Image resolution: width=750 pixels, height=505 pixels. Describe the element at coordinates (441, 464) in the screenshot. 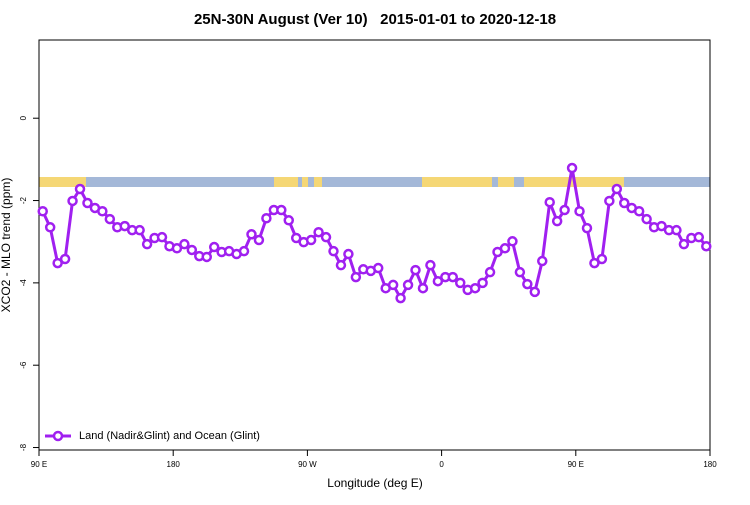

I see `x-tick-label: 0` at that location.